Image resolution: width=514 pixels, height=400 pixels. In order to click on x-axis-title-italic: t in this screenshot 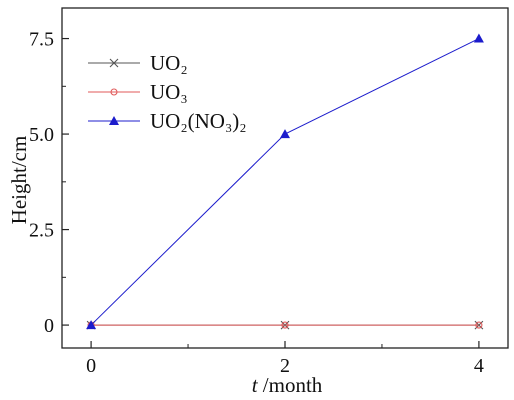, I will do `click(255, 385)`.